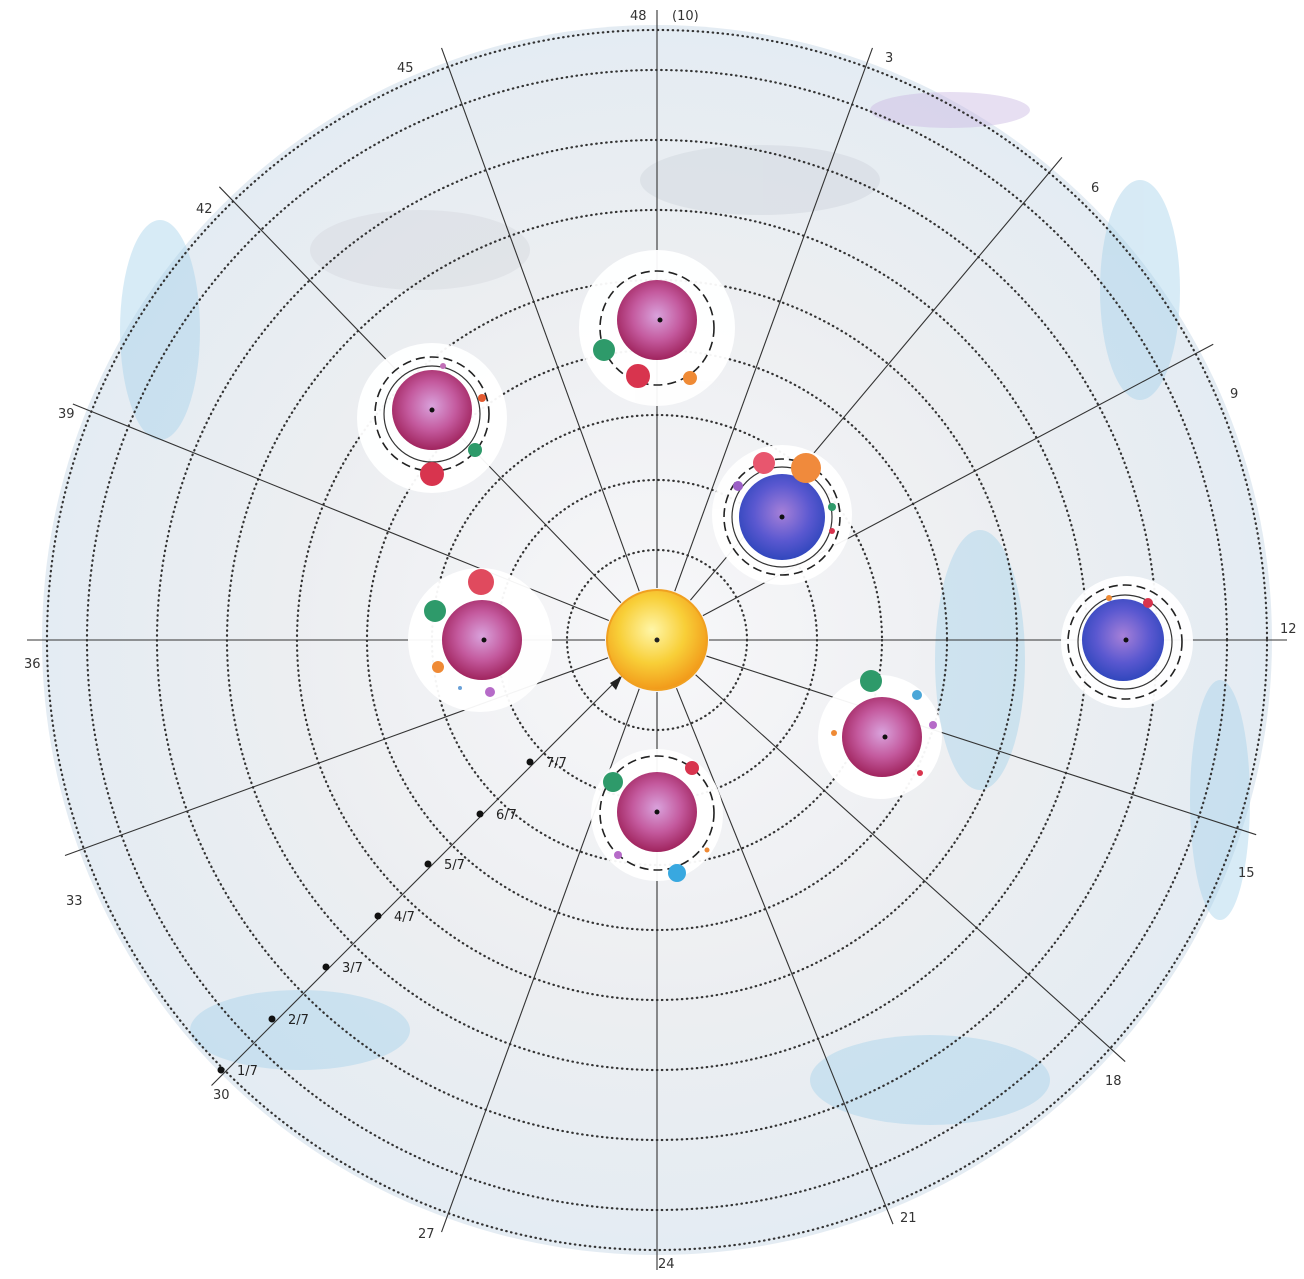  Describe the element at coordinates (685, 16) in the screenshot. I see `spoke-label: (10)` at that location.